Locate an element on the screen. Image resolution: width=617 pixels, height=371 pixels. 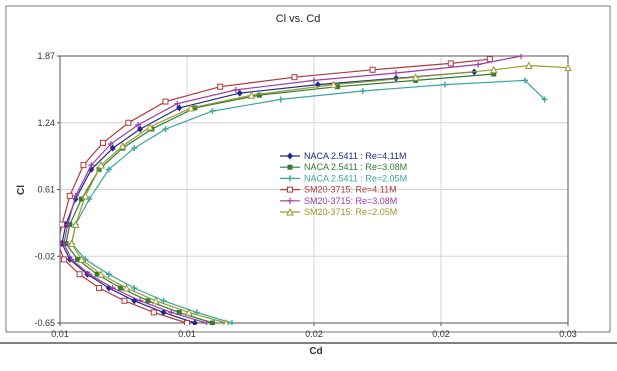
legend-item: SM20-3715: Re=4.11M is located at coordinates (338, 190).